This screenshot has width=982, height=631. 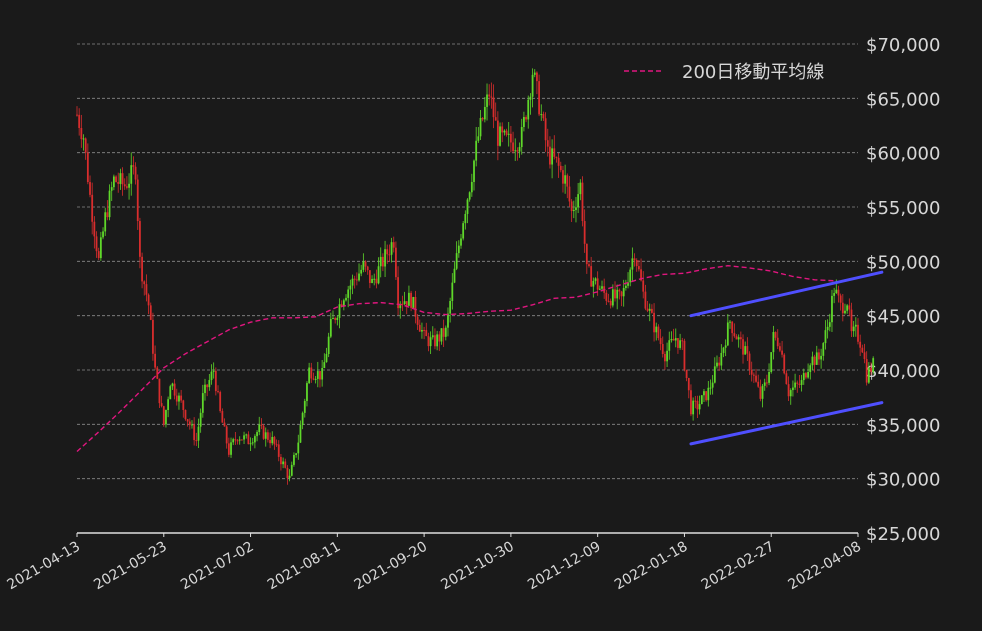 I want to click on legend: 200日移動平均線, so click(x=724, y=72).